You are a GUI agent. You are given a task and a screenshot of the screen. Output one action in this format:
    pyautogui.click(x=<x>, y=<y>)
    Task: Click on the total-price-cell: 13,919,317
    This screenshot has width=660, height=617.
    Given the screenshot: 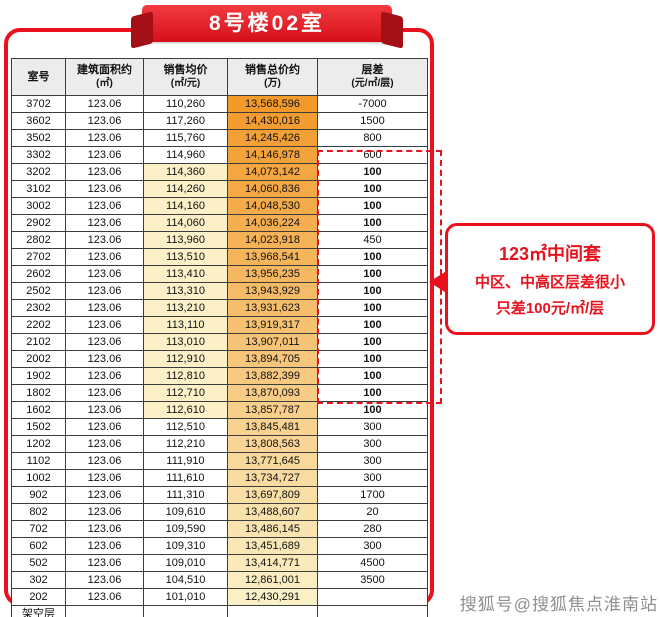 What is the action you would take?
    pyautogui.click(x=272, y=325)
    